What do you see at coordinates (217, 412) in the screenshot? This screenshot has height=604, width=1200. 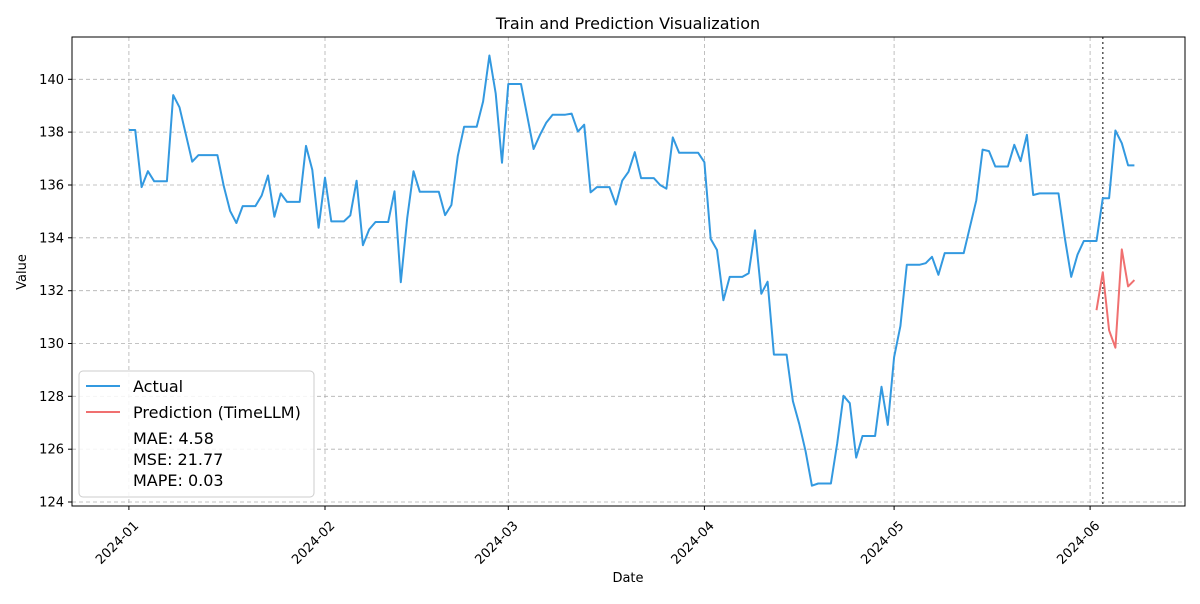 I see `legend-label-prediction: Prediction (TimeLLM)` at bounding box center [217, 412].